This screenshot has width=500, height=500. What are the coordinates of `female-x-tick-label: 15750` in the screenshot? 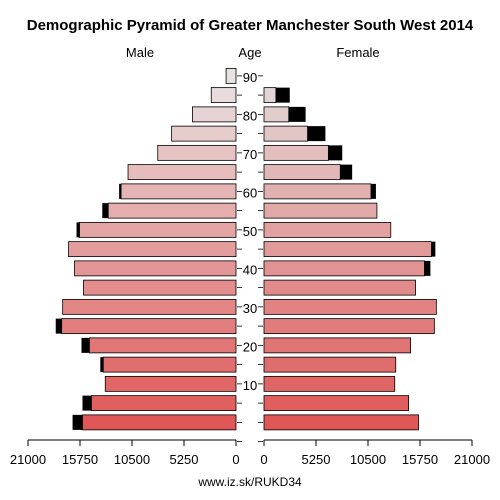 It's located at (420, 459).